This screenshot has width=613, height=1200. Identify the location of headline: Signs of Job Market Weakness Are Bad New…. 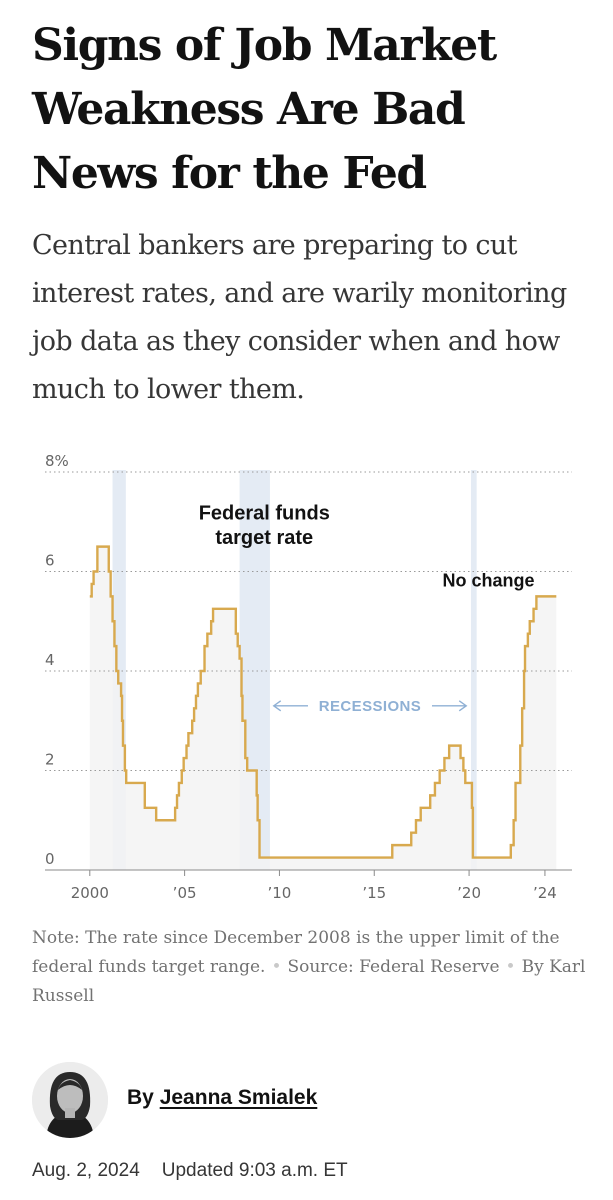
(264, 109).